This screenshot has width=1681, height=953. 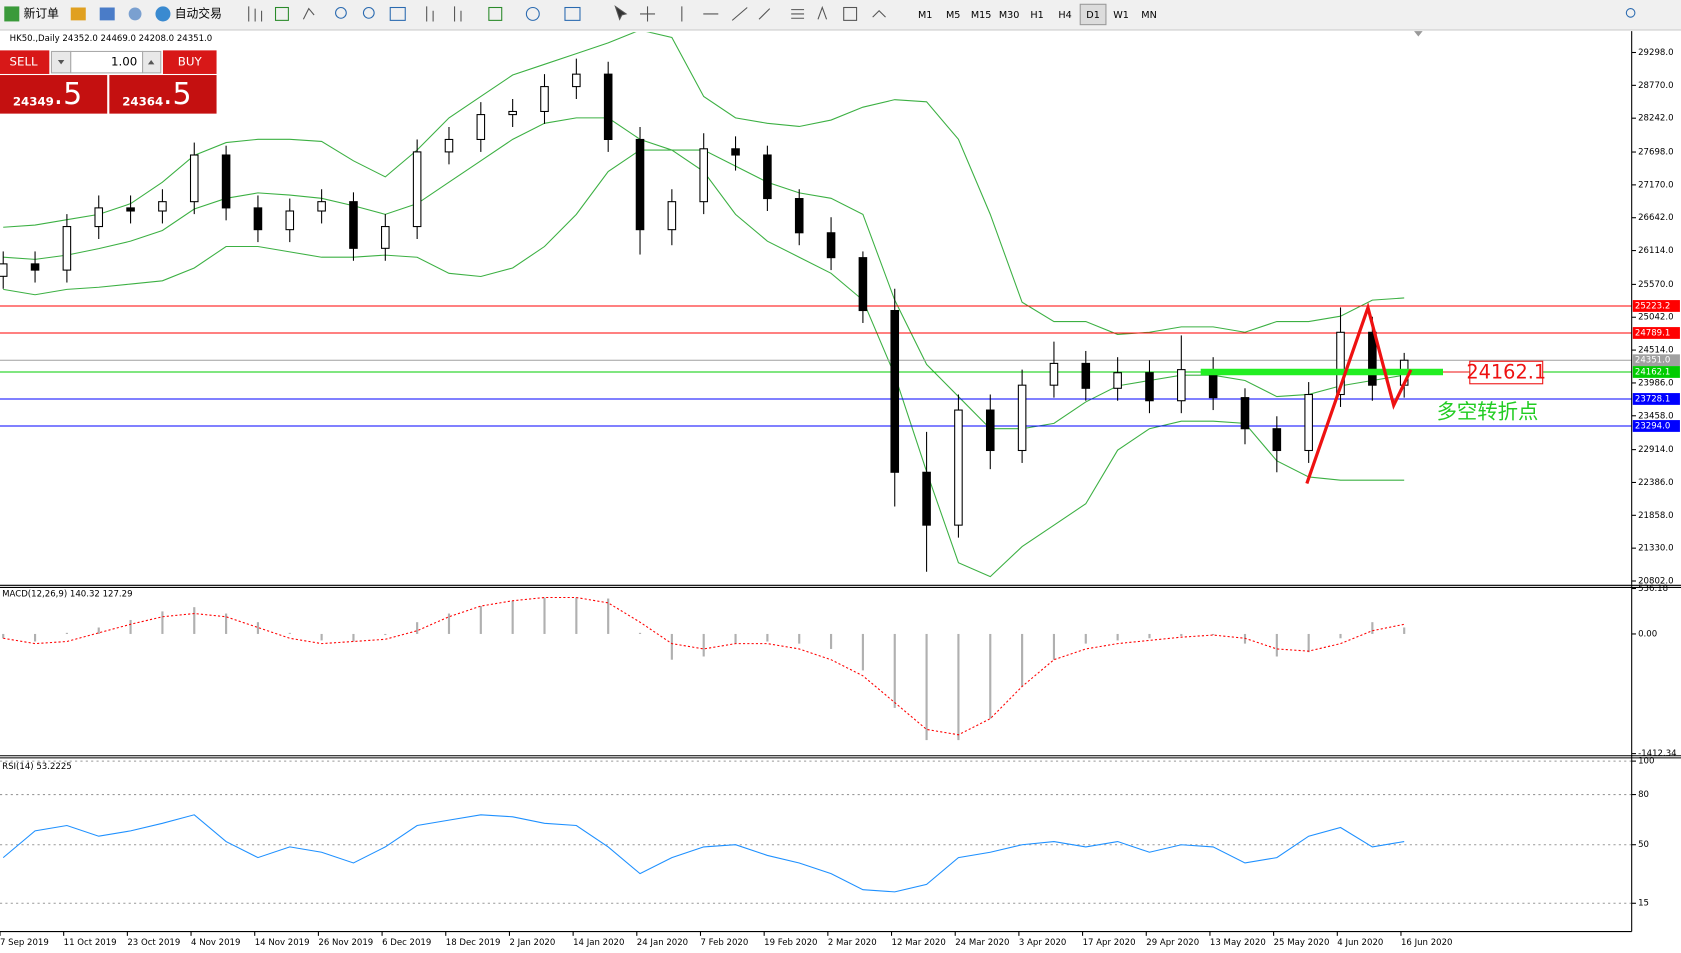 I want to click on sell-label: SELL, so click(x=24, y=62).